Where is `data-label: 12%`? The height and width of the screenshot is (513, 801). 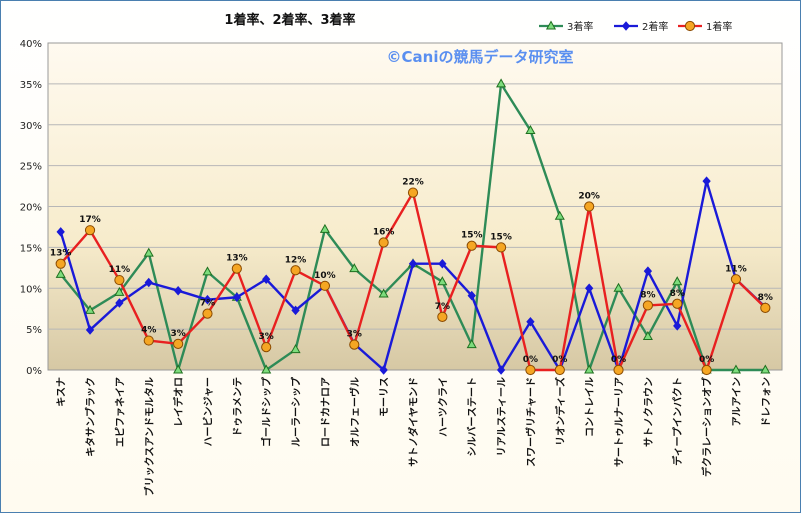
data-label: 12% is located at coordinates (296, 260).